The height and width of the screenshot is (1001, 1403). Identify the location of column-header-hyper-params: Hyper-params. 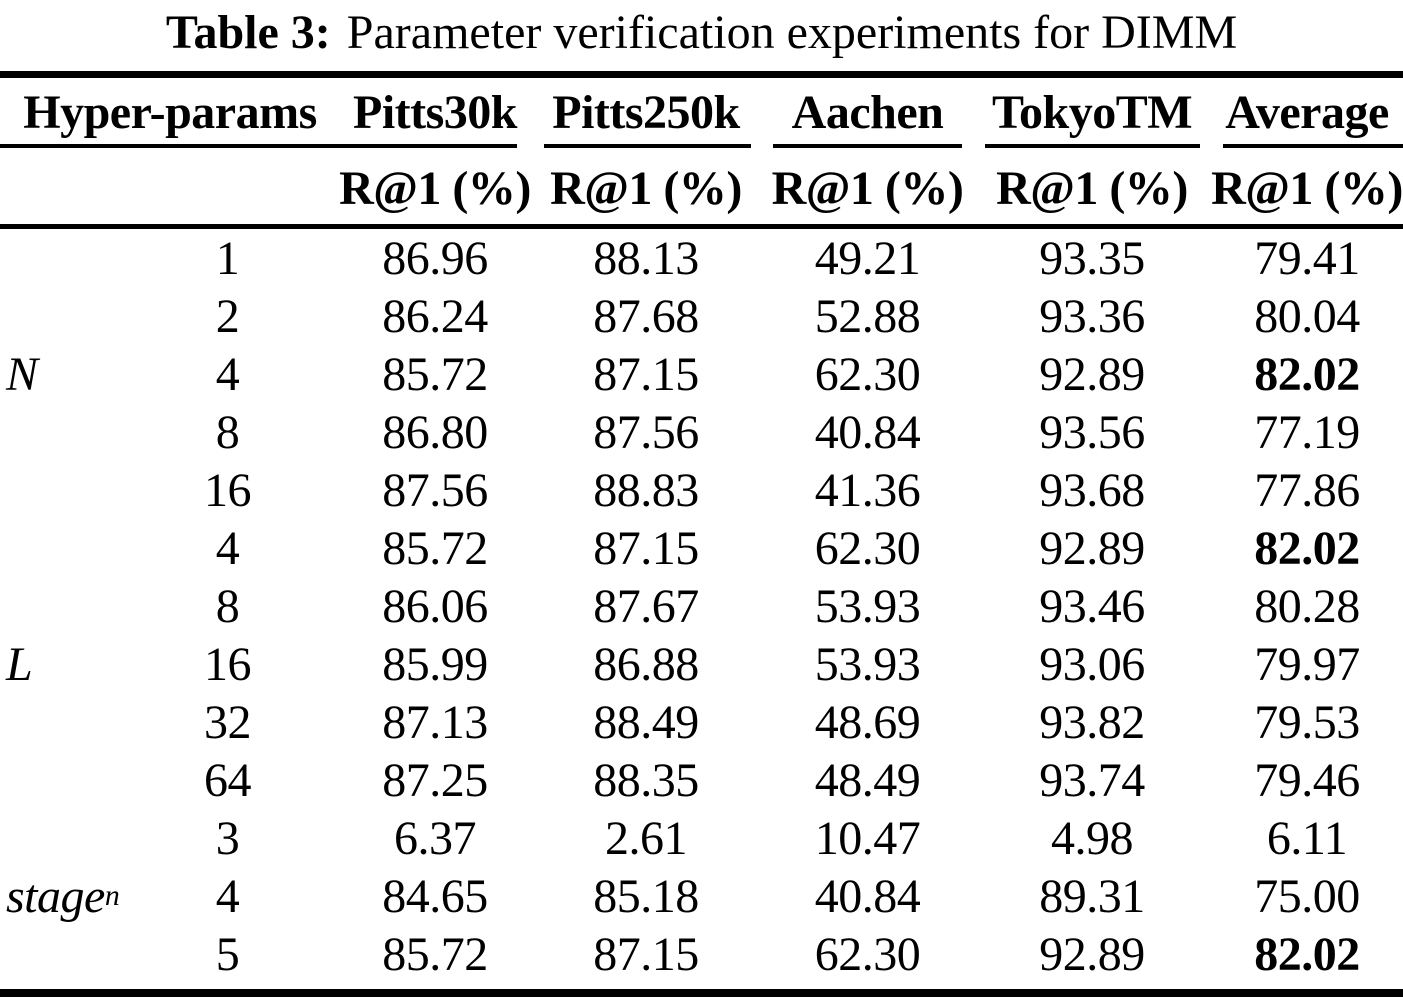
(170, 112).